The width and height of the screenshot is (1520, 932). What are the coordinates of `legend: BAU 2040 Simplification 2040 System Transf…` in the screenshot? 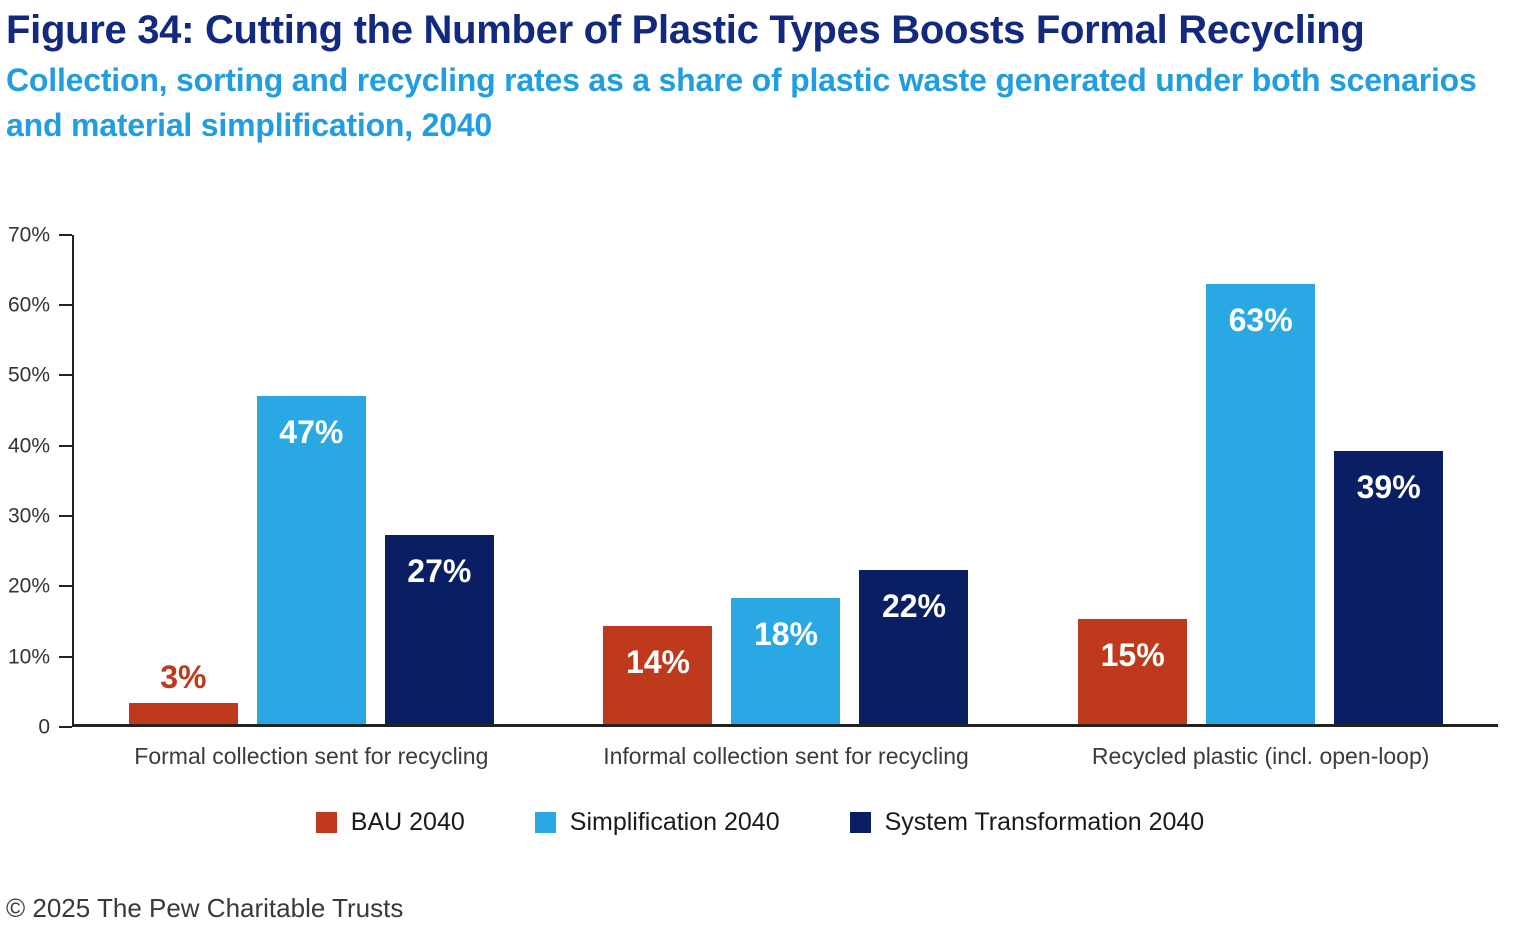 It's located at (760, 822).